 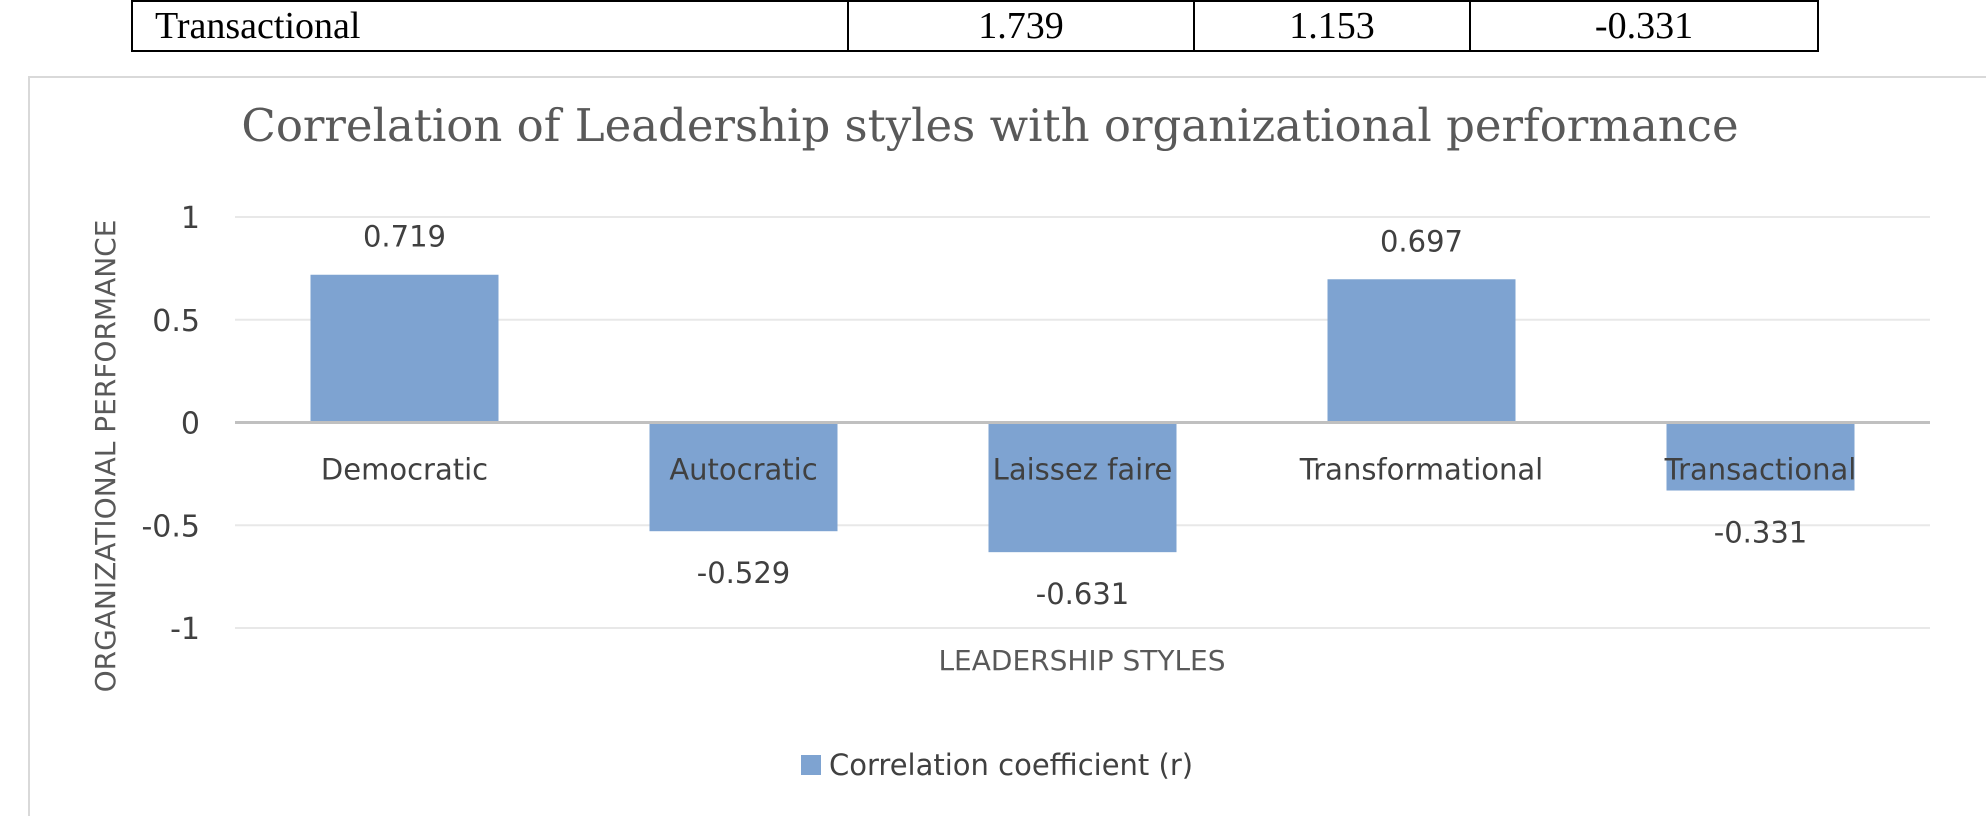 What do you see at coordinates (811, 765) in the screenshot?
I see `legend-swatch` at bounding box center [811, 765].